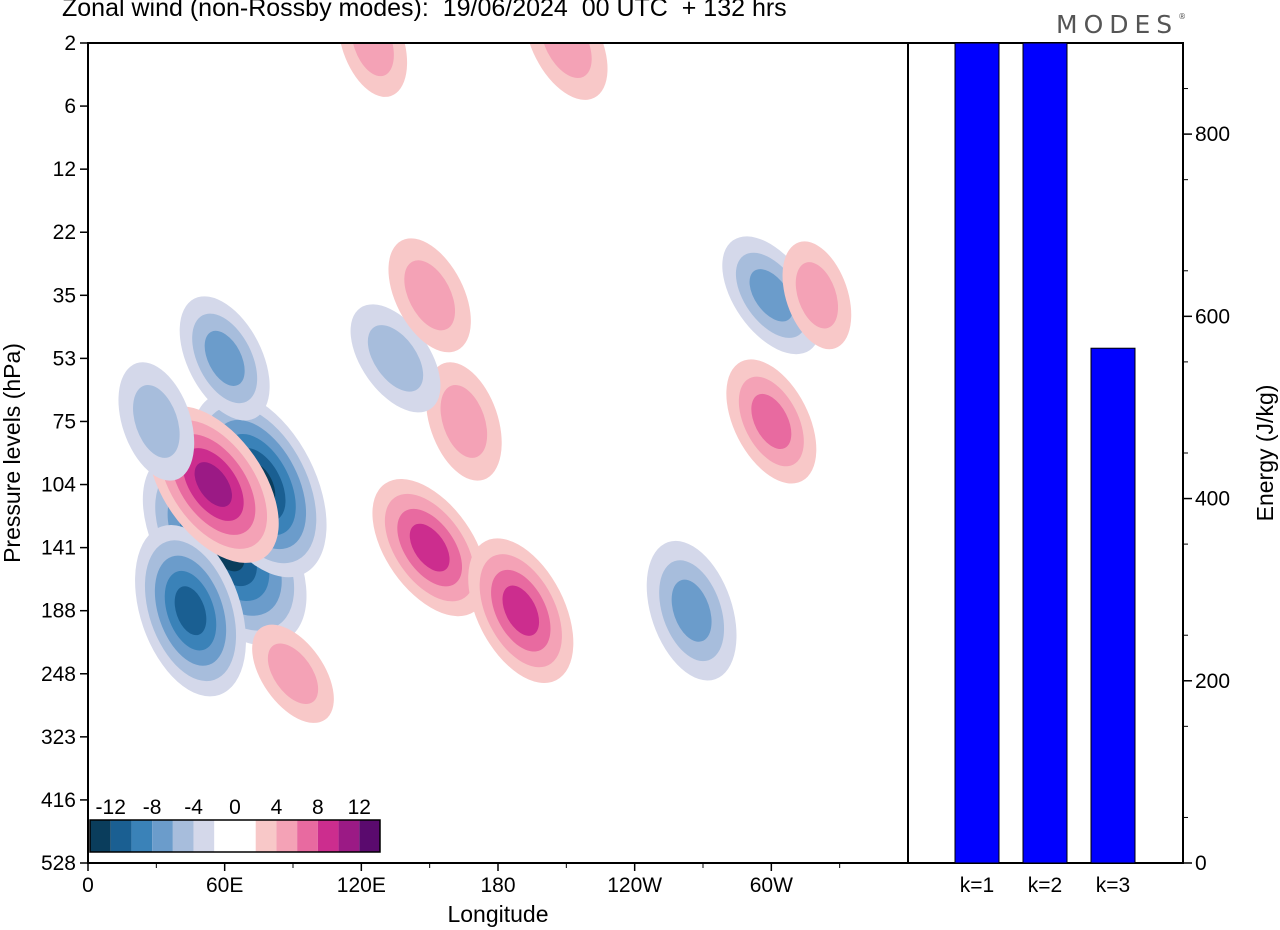 The height and width of the screenshot is (930, 1280). I want to click on energy-axis: 0 200 400 600 800, so click(1206, 481).